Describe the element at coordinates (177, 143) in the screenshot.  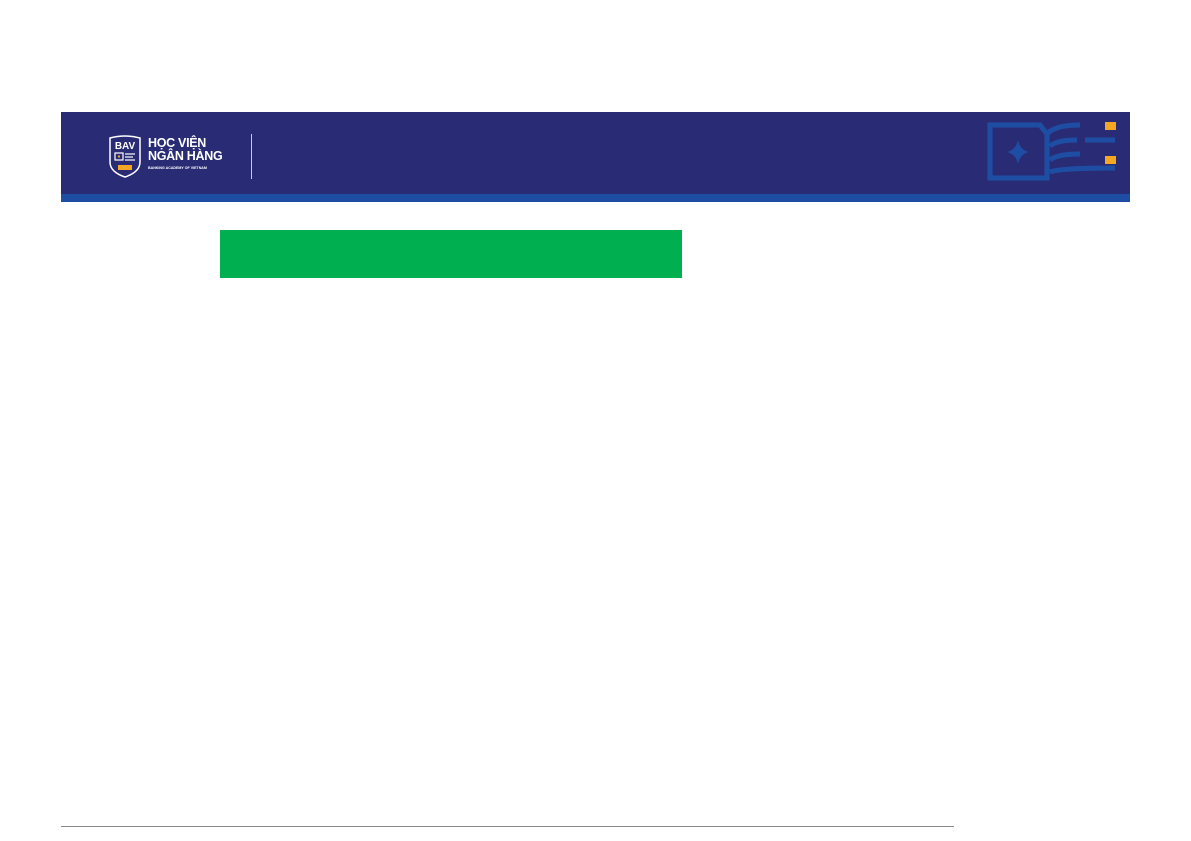
I see `academy-name-line1: HỌC VIỆN` at that location.